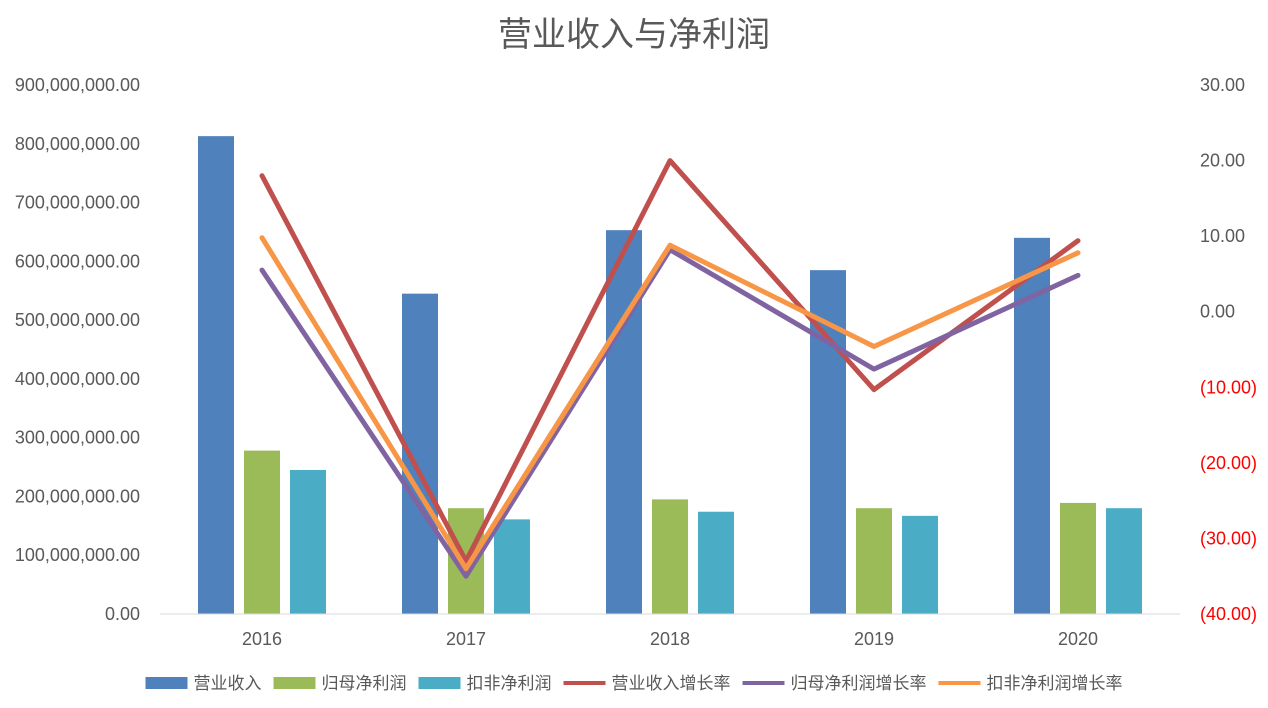  Describe the element at coordinates (920, 564) in the screenshot. I see `bar-3-2019` at that location.